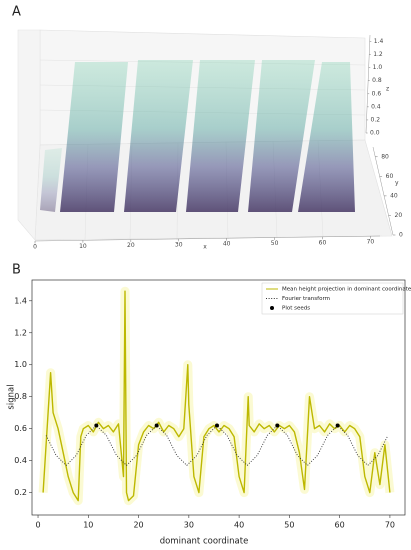 This screenshot has width=411, height=550. What do you see at coordinates (383, 191) in the screenshot?
I see `y-axis` at bounding box center [383, 191].